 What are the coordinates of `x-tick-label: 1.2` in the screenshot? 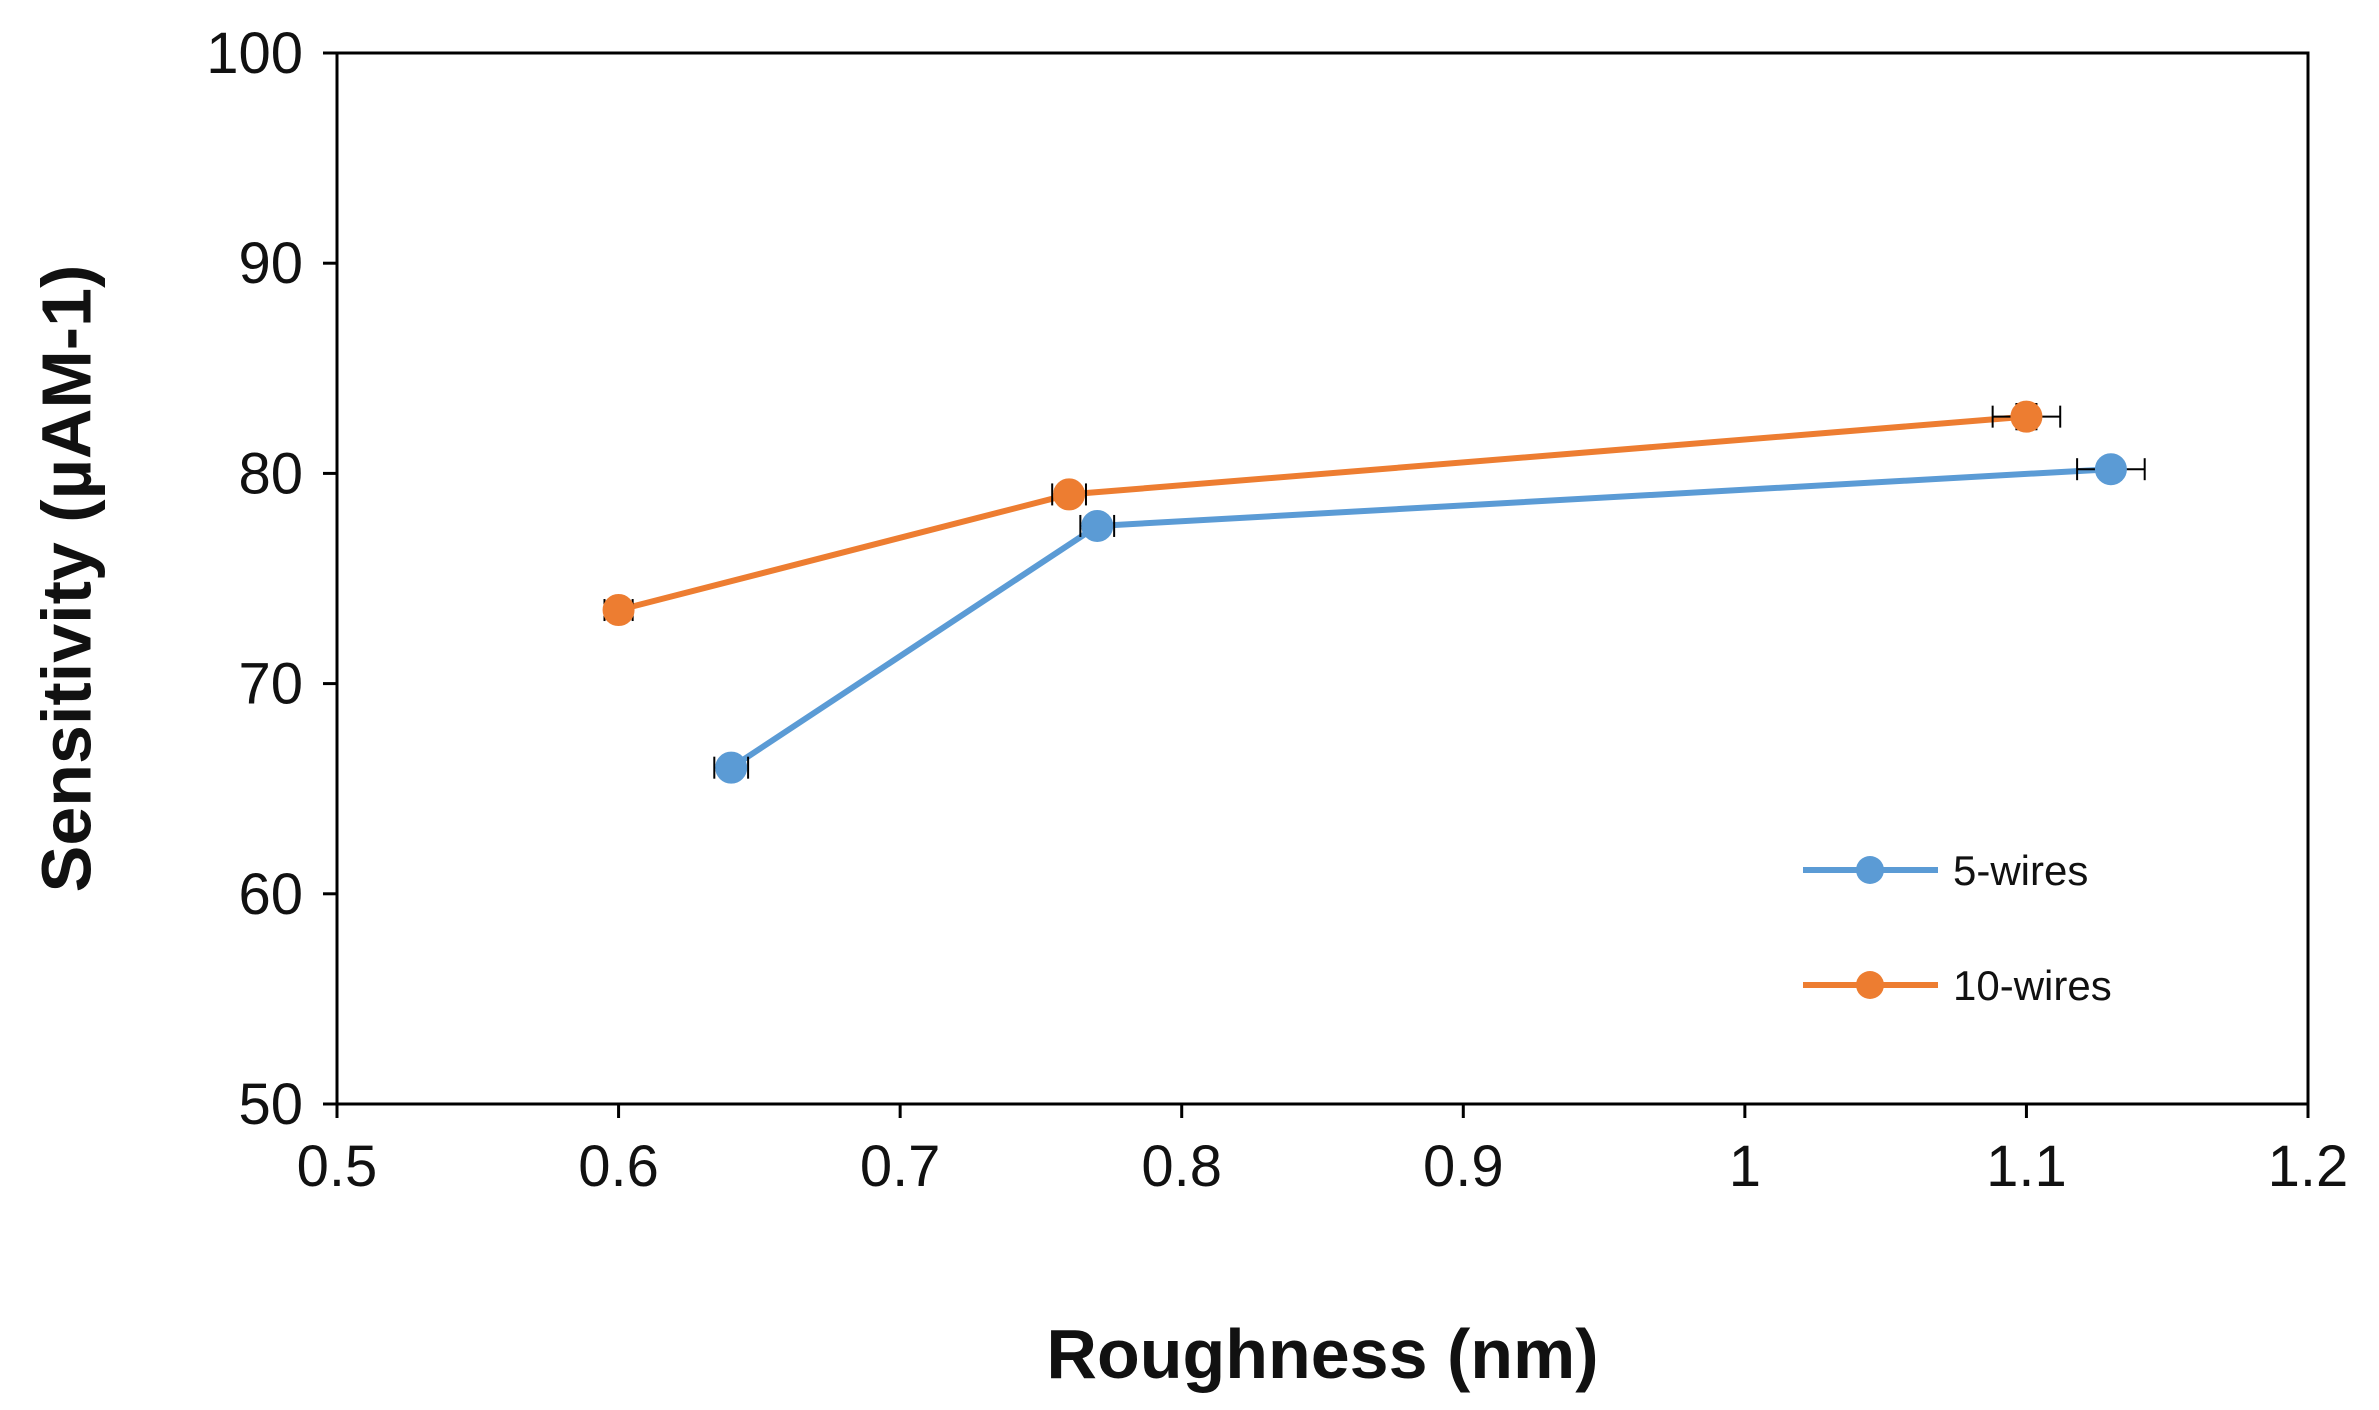 It's located at (2308, 1166).